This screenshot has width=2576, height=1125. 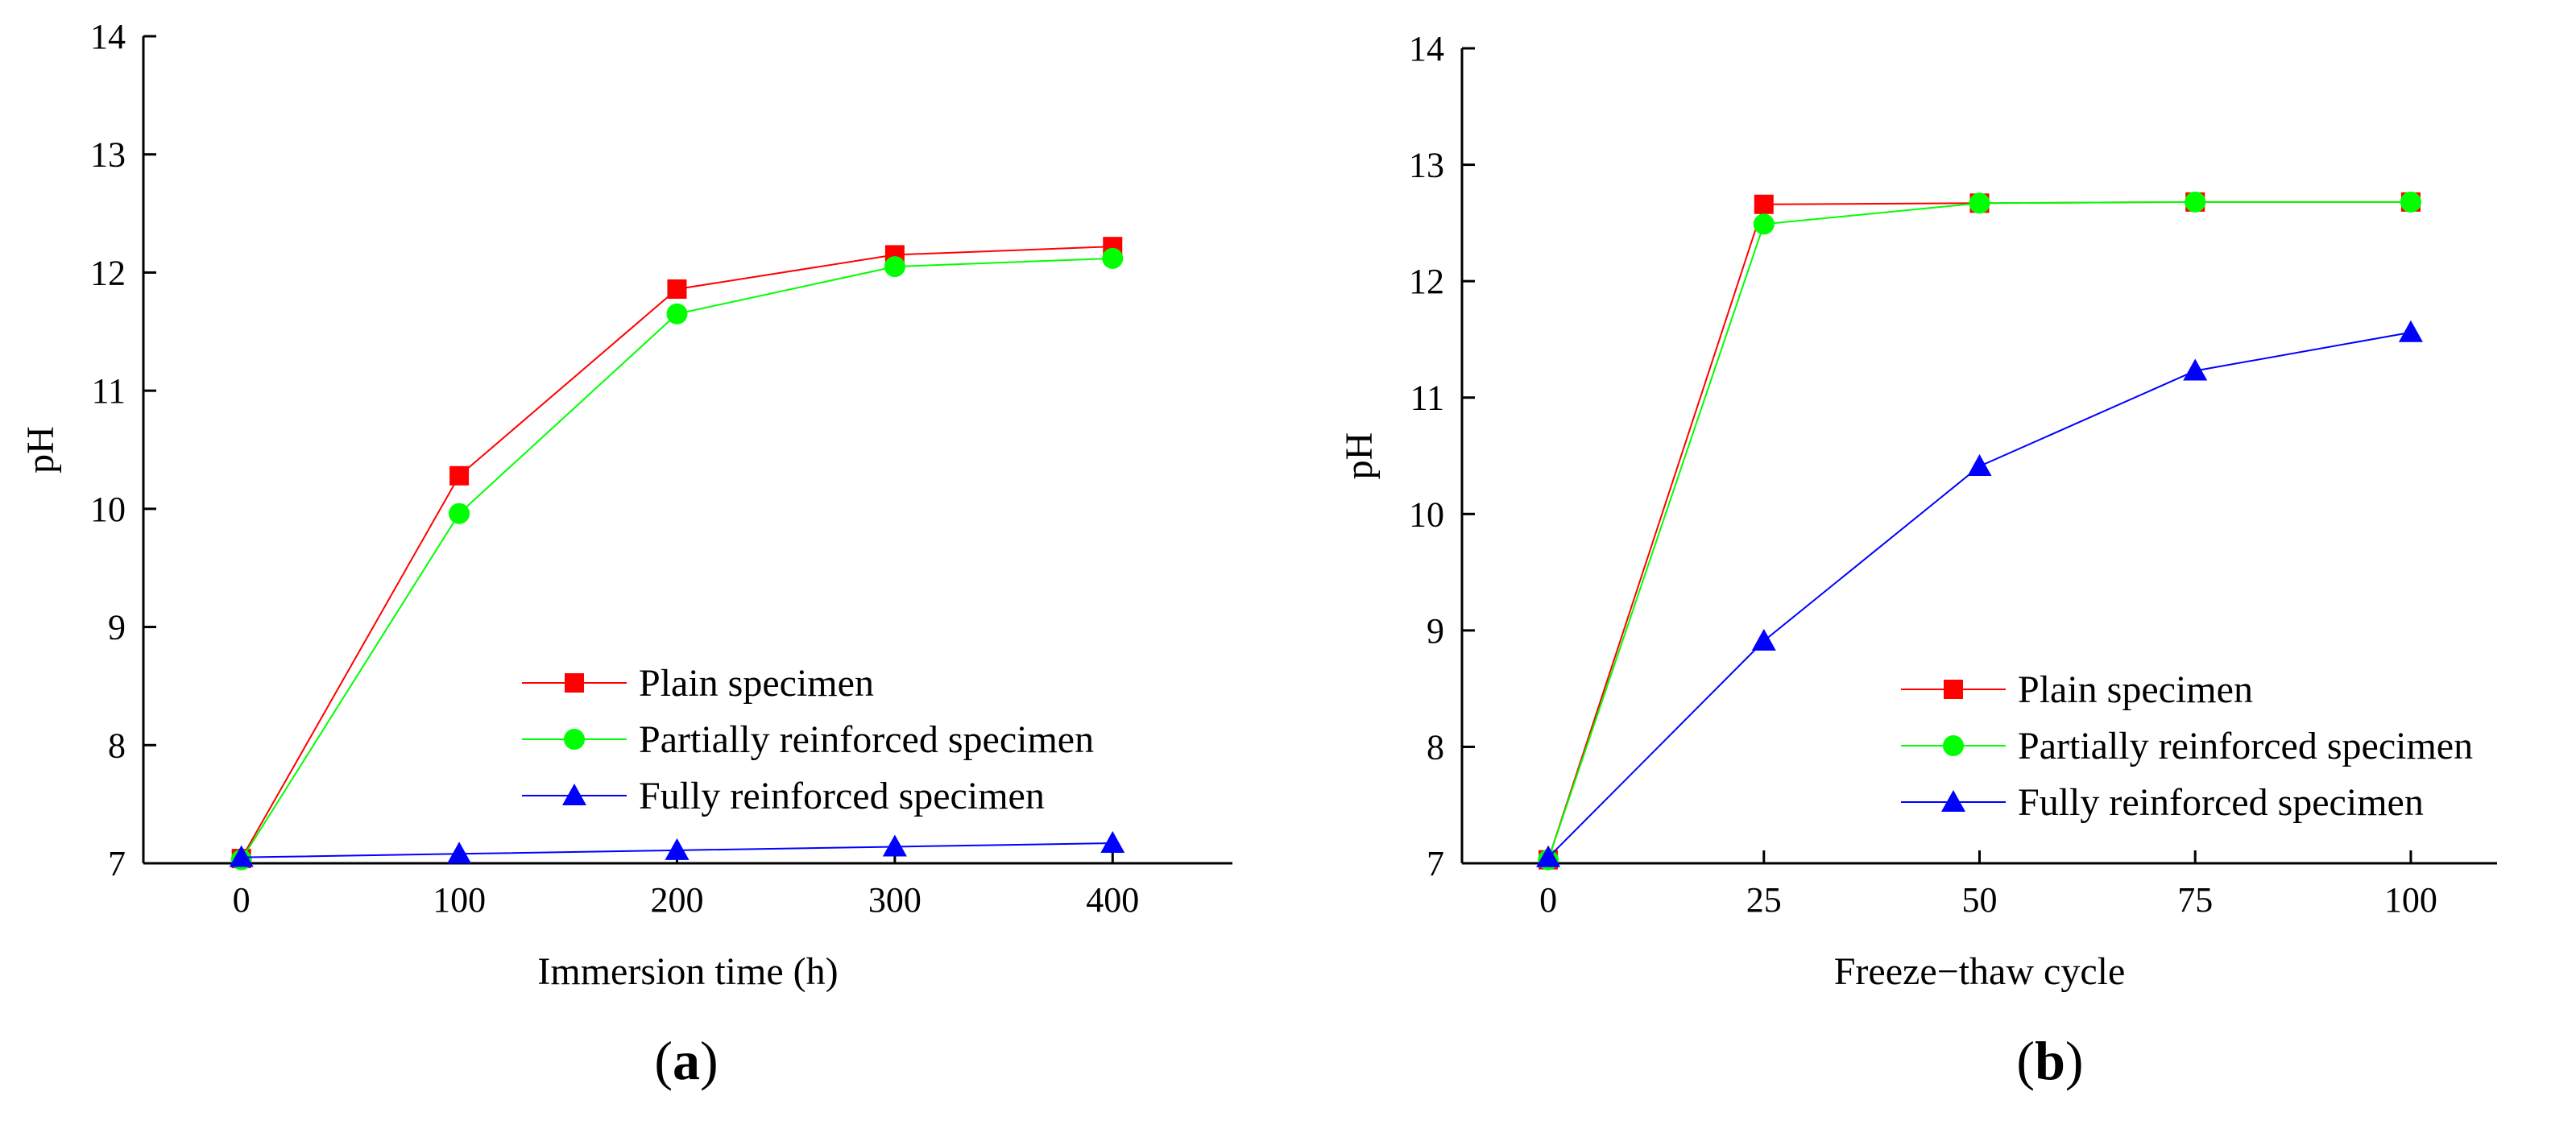 I want to click on x-axis-title: Immersion time (h), so click(x=687, y=972).